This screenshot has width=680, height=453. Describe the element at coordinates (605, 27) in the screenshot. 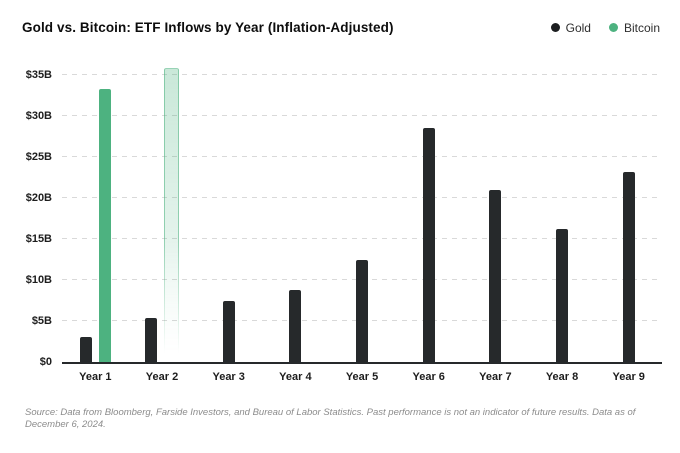

I see `legend: Gold Bitcoin` at that location.